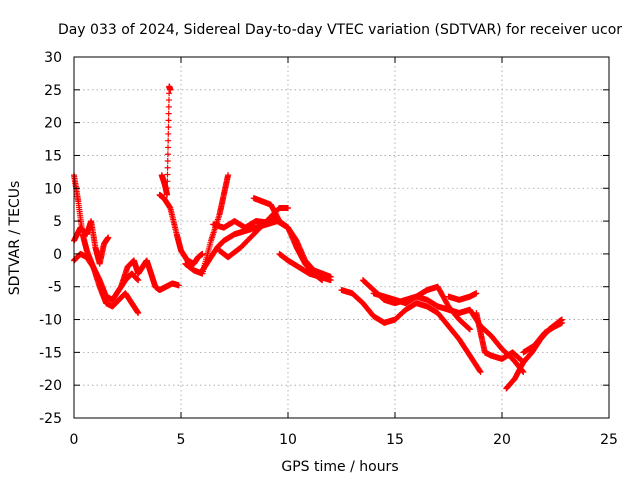 The height and width of the screenshot is (480, 640). Describe the element at coordinates (53, 58) in the screenshot. I see `y-tick-label: 30` at that location.